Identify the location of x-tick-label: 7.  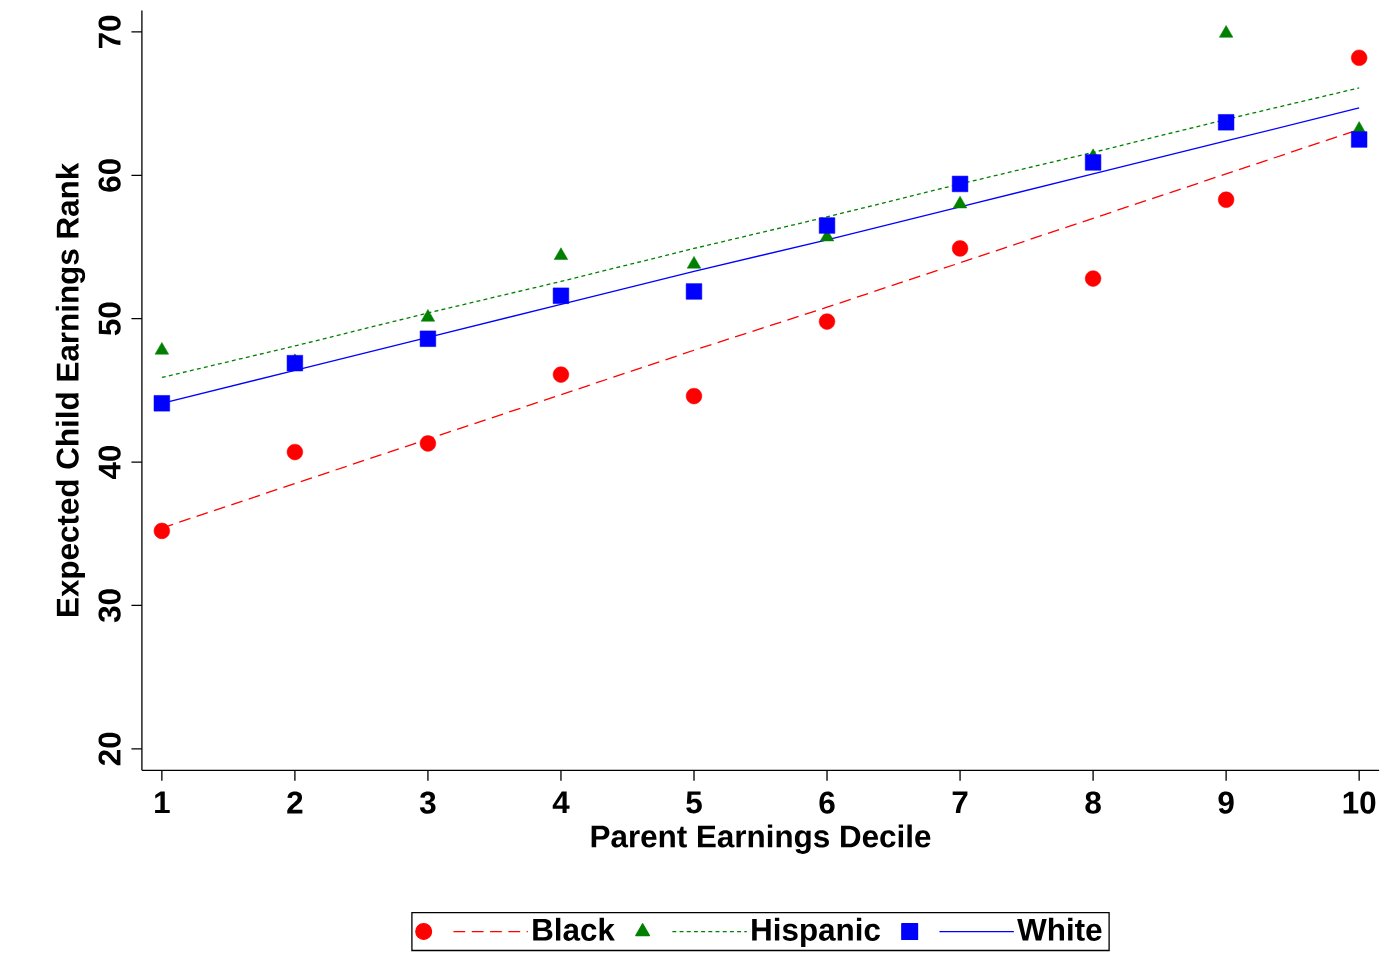
(960, 802).